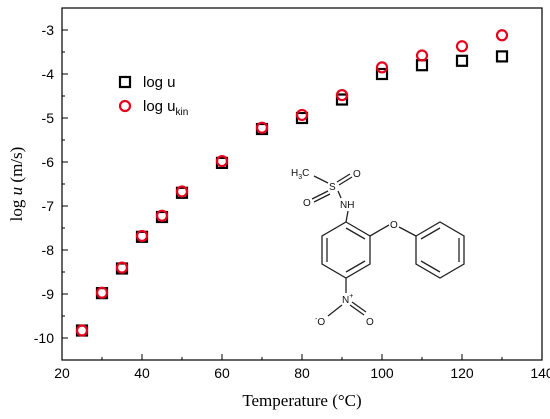 Image resolution: width=550 pixels, height=419 pixels. What do you see at coordinates (302, 373) in the screenshot?
I see `x-tick-label: 80` at bounding box center [302, 373].